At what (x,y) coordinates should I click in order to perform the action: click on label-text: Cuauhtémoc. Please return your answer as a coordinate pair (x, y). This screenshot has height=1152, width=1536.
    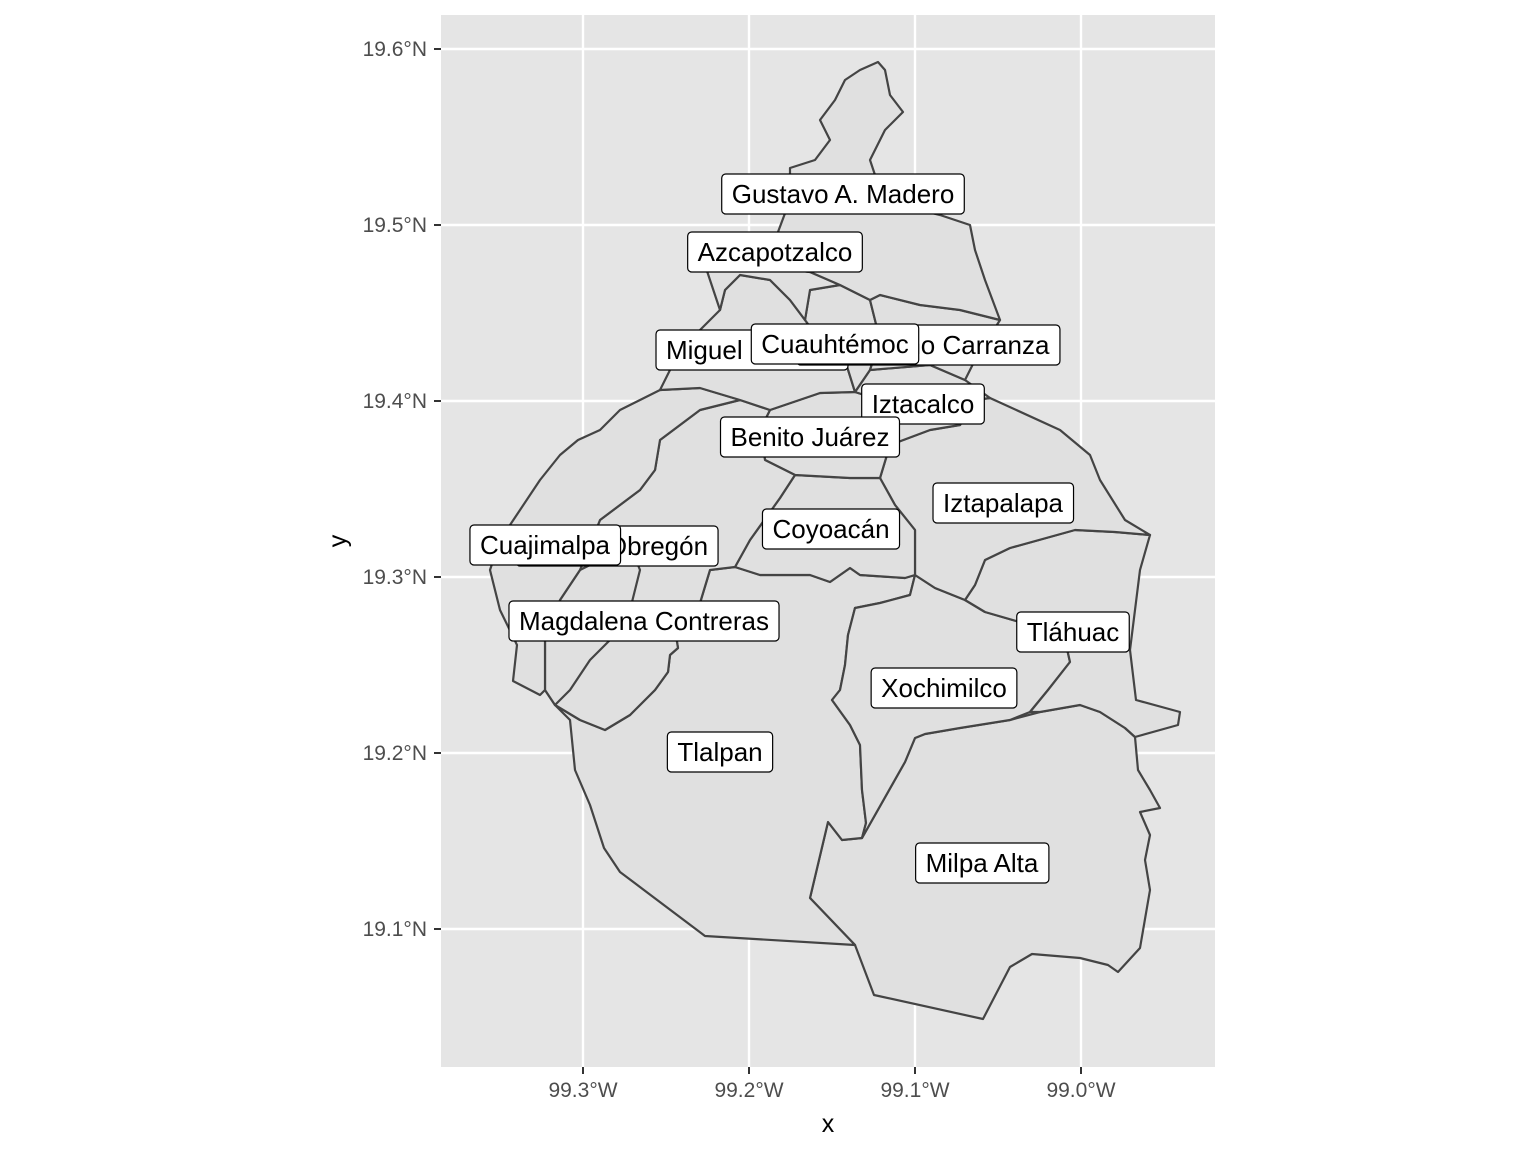
    Looking at the image, I should click on (834, 344).